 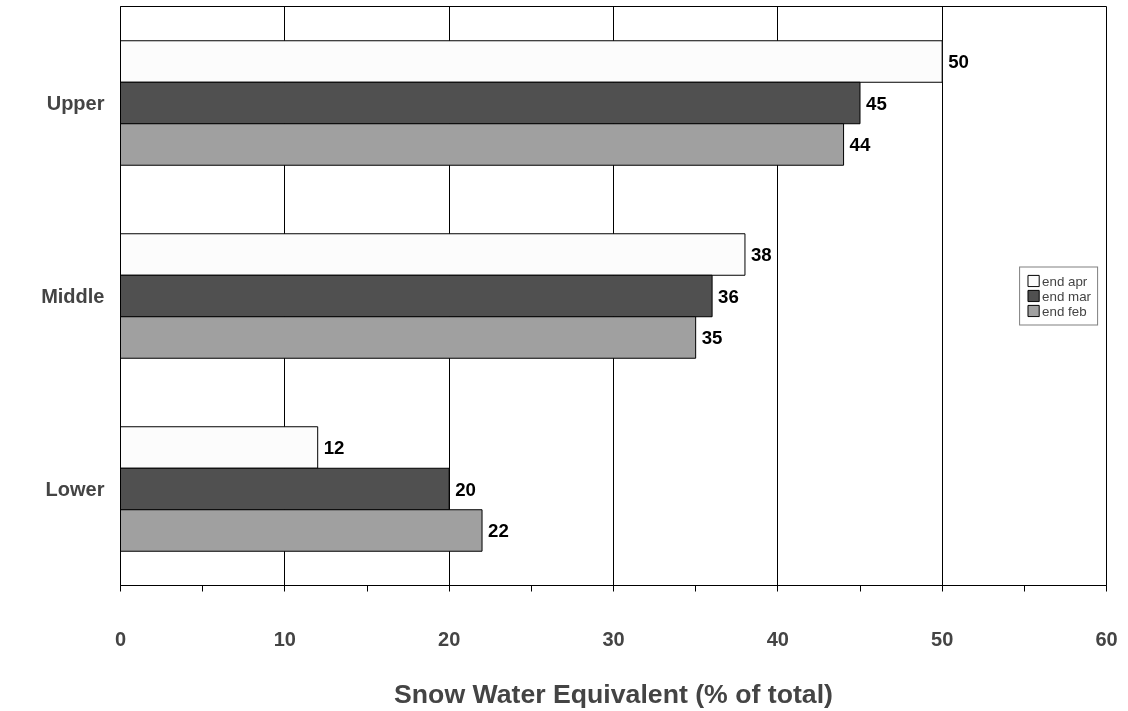 What do you see at coordinates (613, 638) in the screenshot?
I see `x-tick-label: 30` at bounding box center [613, 638].